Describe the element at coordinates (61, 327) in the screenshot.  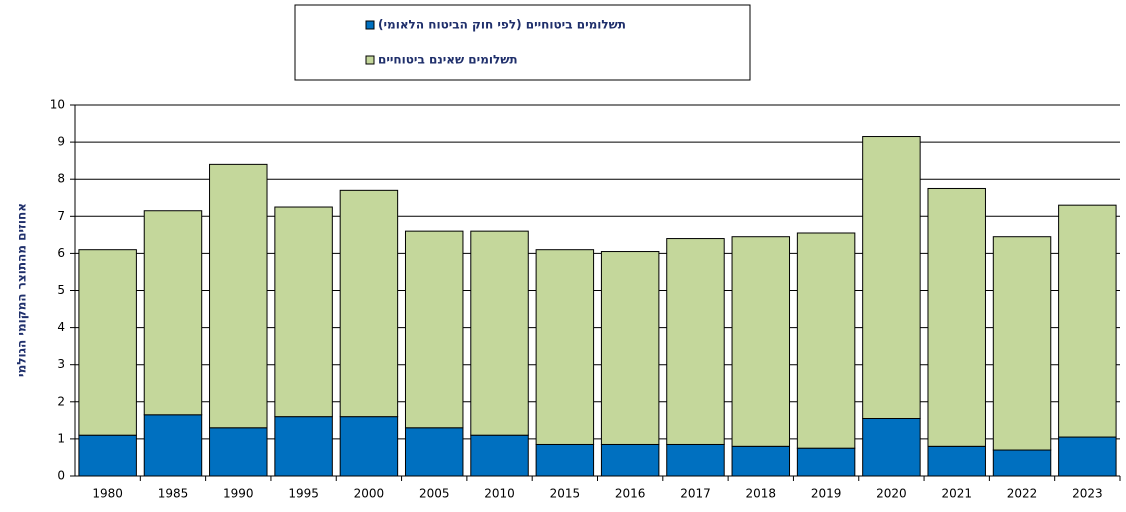
I see `y-tick-label: 4` at that location.